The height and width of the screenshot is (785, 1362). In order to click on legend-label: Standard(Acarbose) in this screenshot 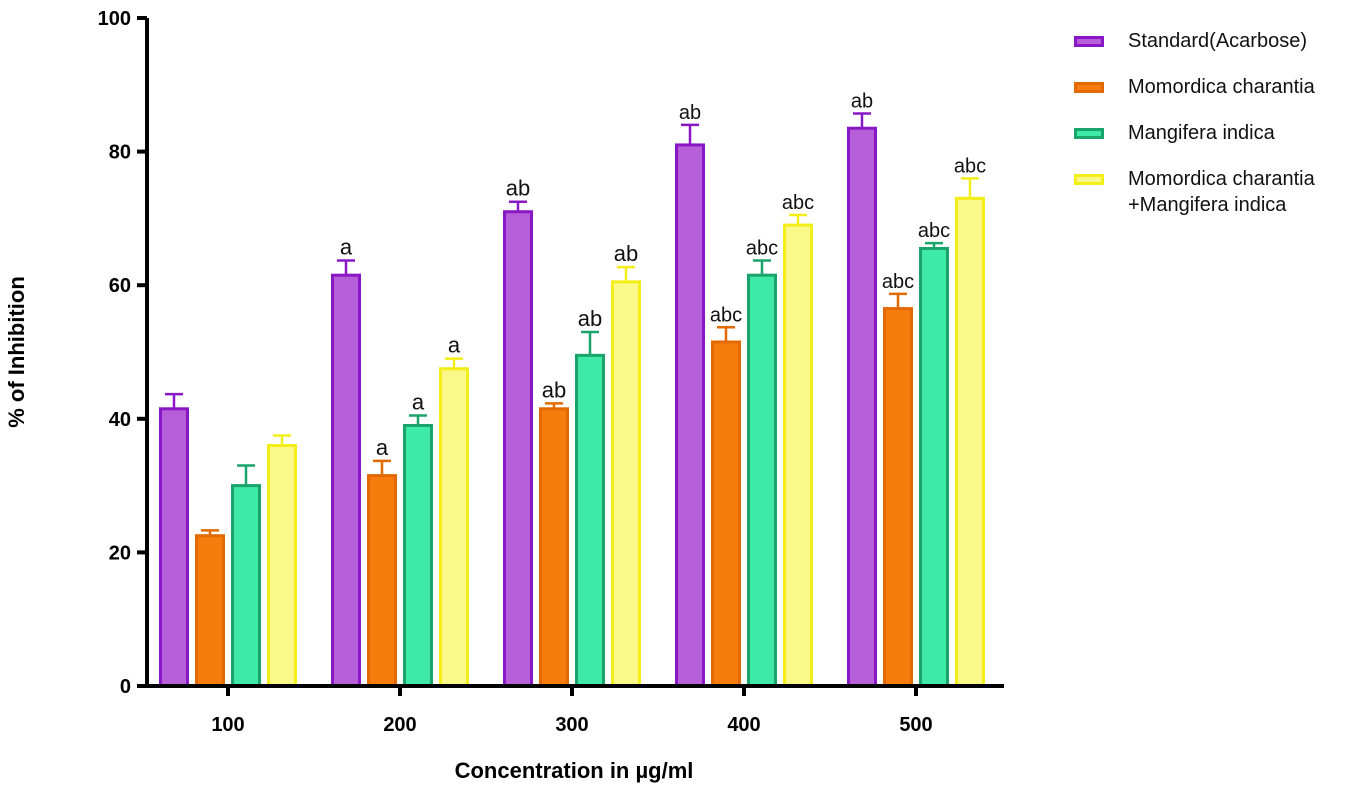, I will do `click(1217, 41)`.